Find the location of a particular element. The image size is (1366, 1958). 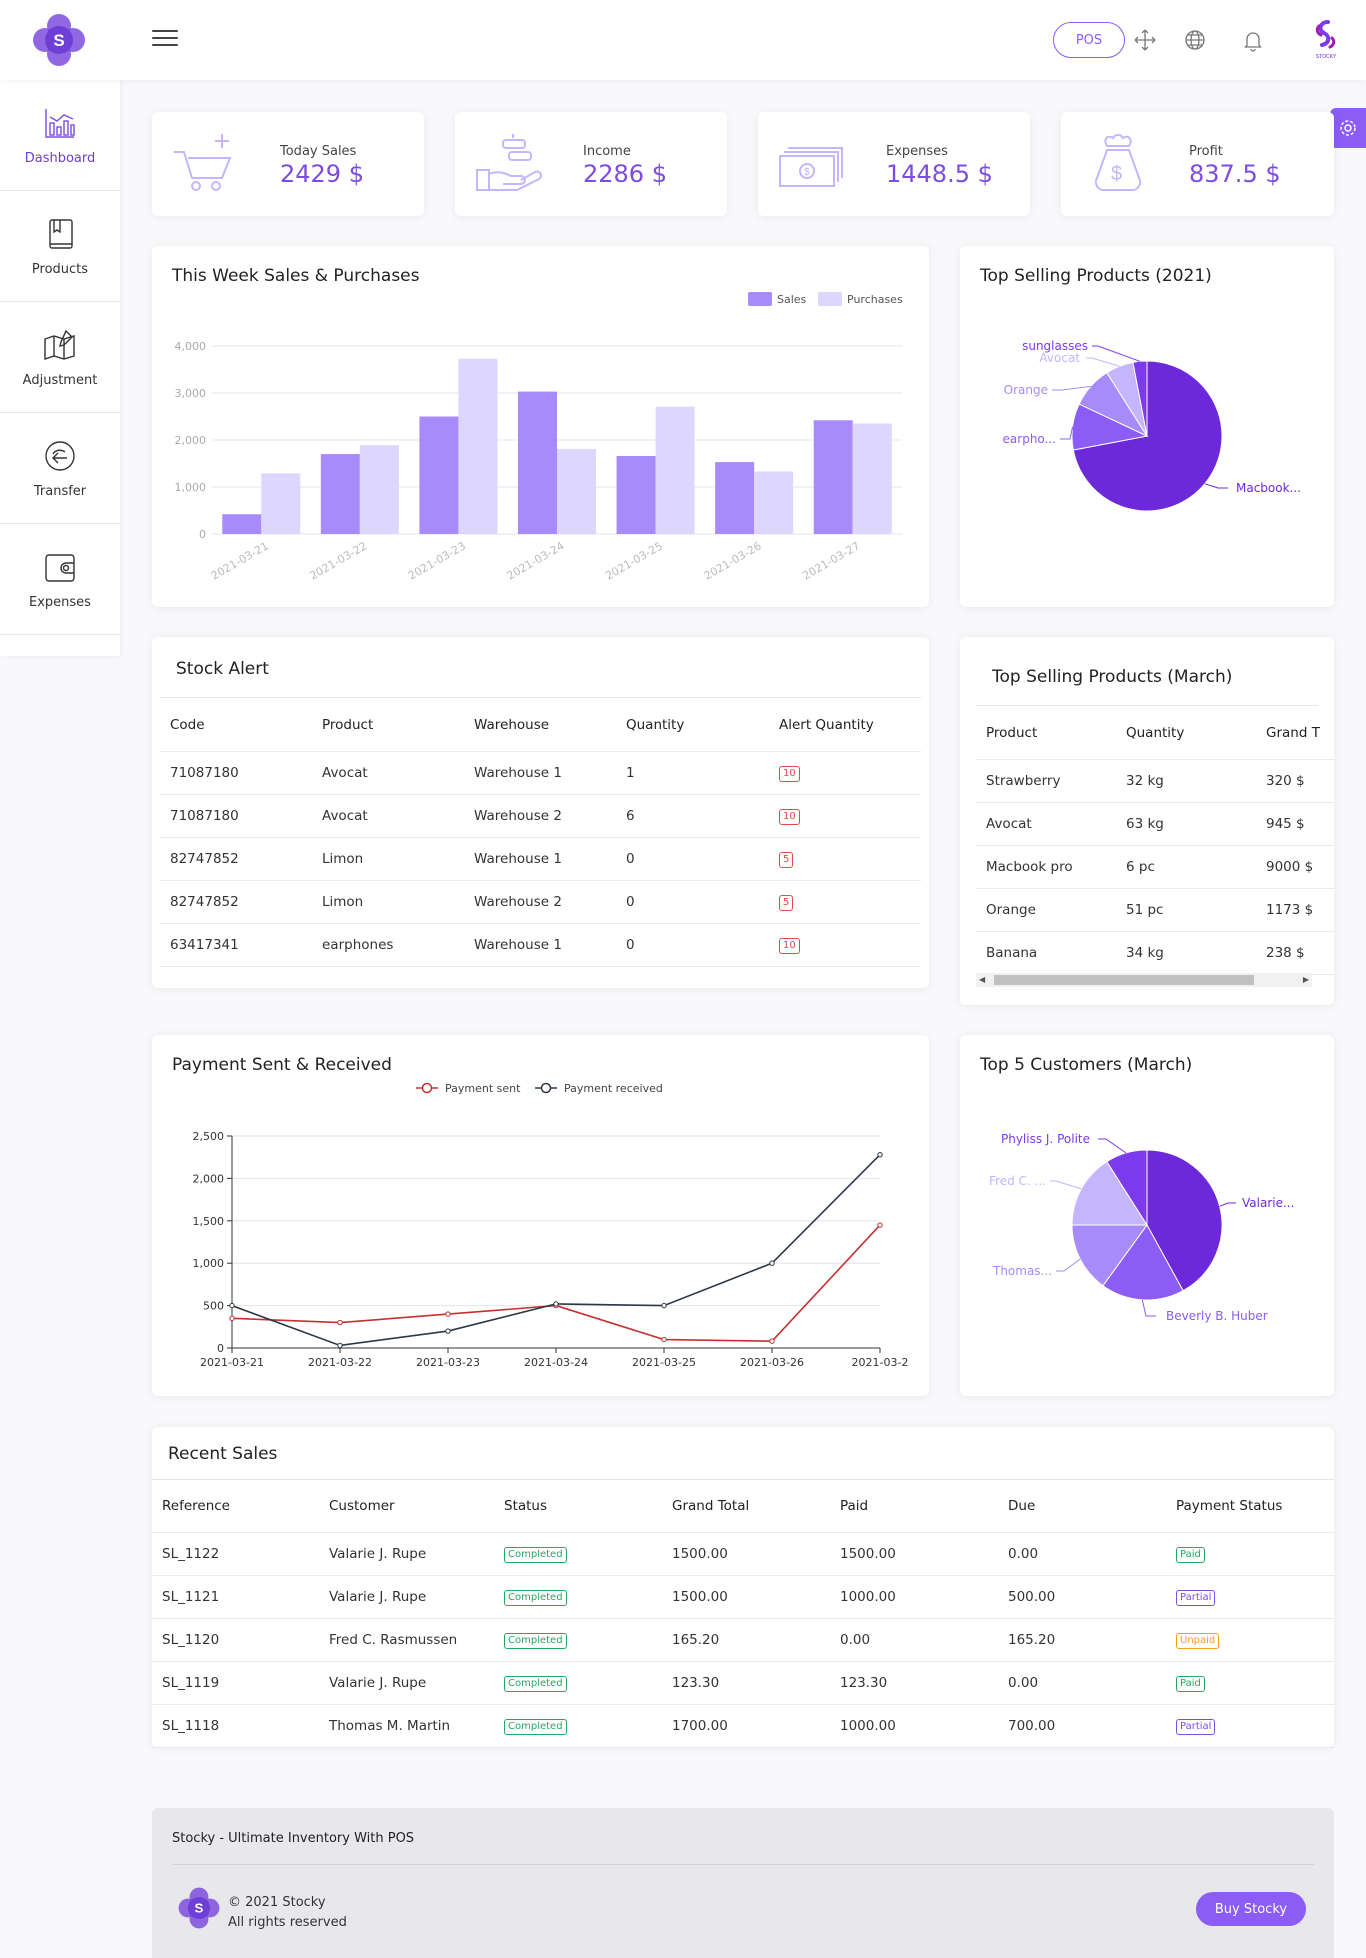

column-header: Product is located at coordinates (348, 724).